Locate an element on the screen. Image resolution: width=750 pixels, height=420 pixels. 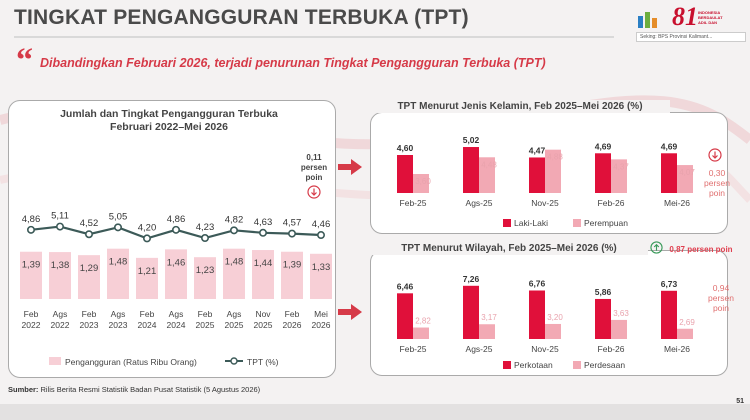
series2-value-label: 4,88 is located at coordinates (555, 157).